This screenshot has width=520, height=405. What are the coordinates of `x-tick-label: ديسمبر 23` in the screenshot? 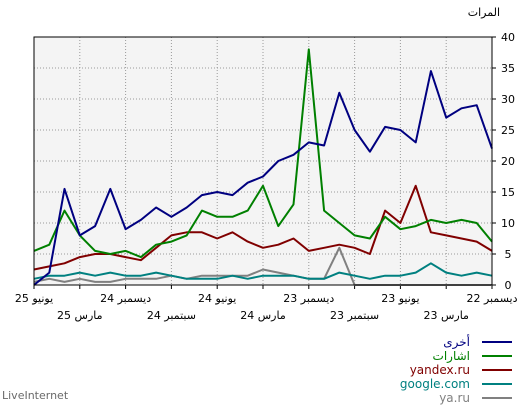 It's located at (308, 298).